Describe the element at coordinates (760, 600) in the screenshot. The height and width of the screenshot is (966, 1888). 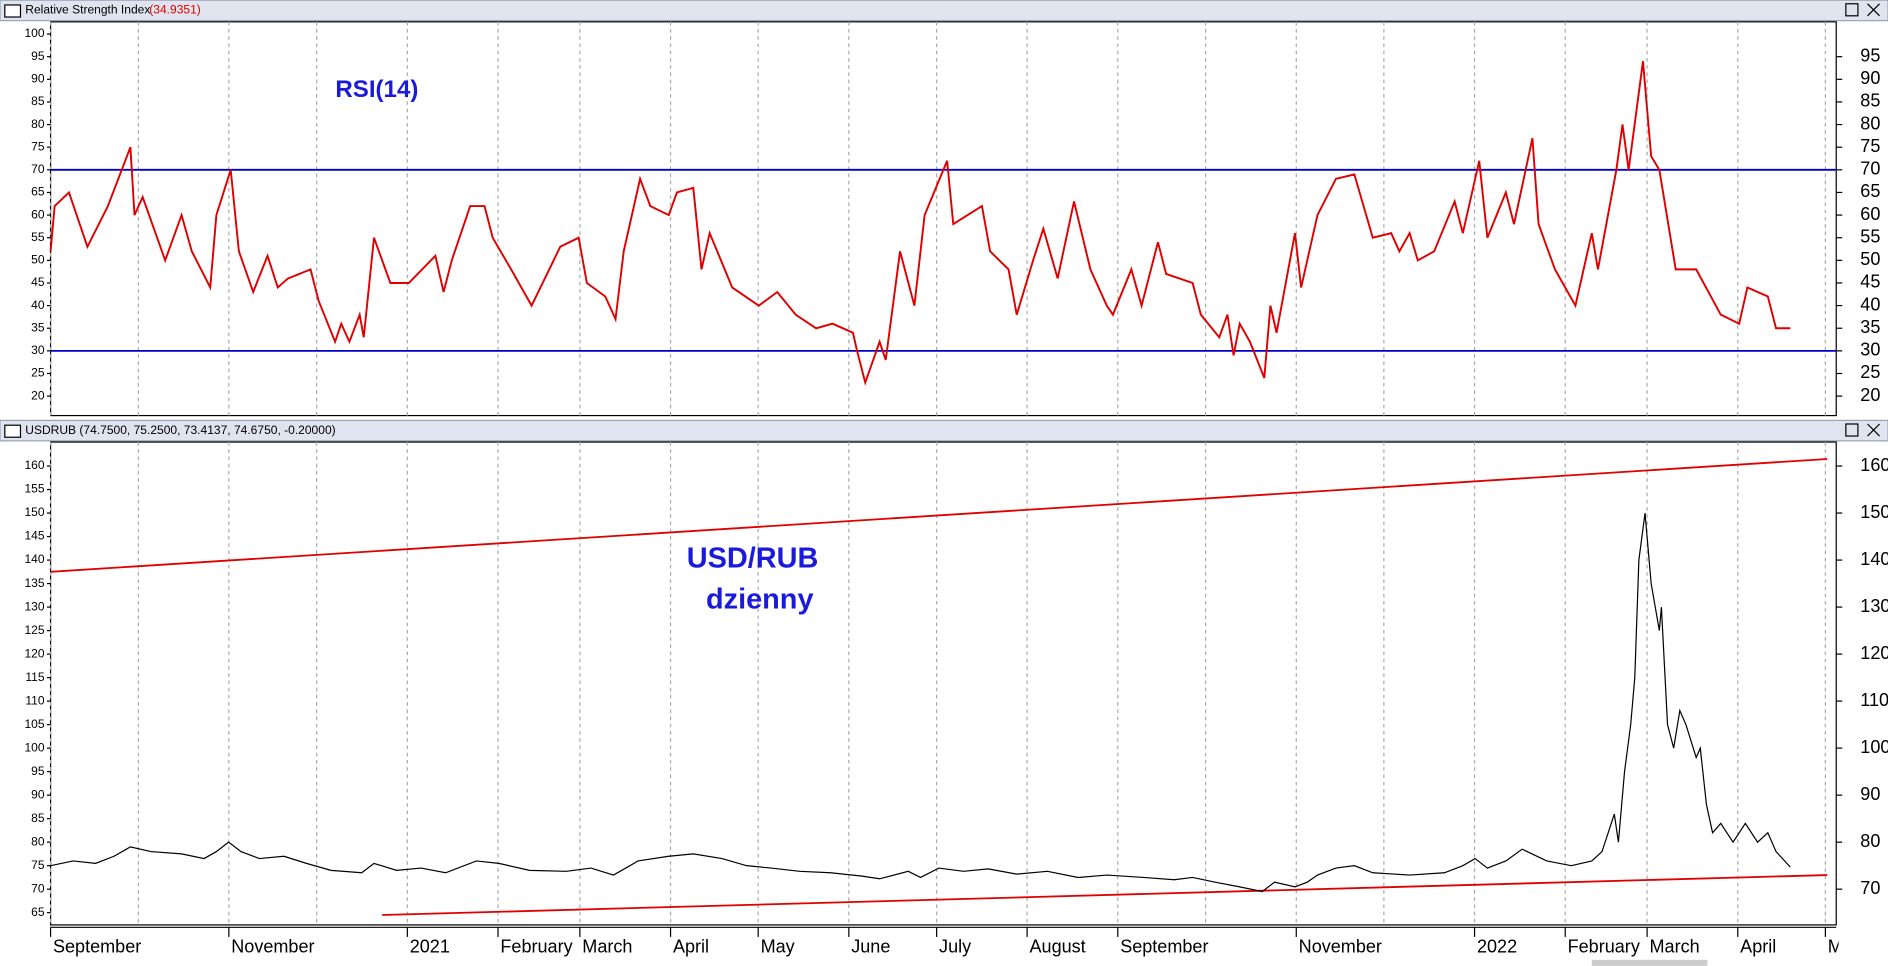
I see `annotation: dzienny` at that location.